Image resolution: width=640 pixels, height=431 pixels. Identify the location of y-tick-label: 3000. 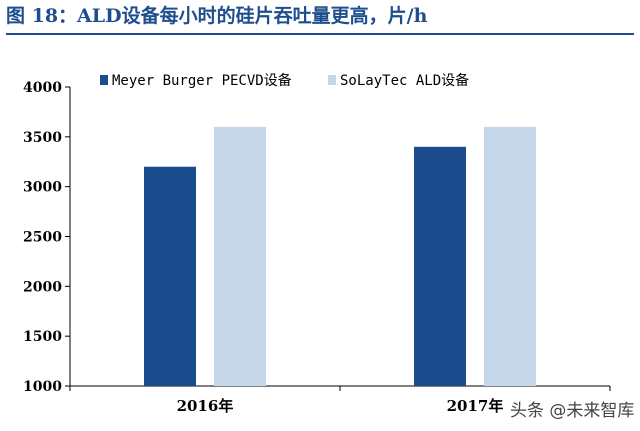
(42, 188).